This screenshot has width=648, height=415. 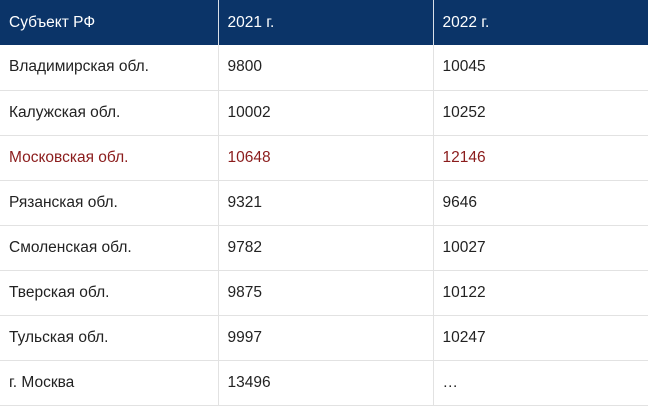 What do you see at coordinates (109, 203) in the screenshot?
I see `table-cell: Рязанская обл.` at bounding box center [109, 203].